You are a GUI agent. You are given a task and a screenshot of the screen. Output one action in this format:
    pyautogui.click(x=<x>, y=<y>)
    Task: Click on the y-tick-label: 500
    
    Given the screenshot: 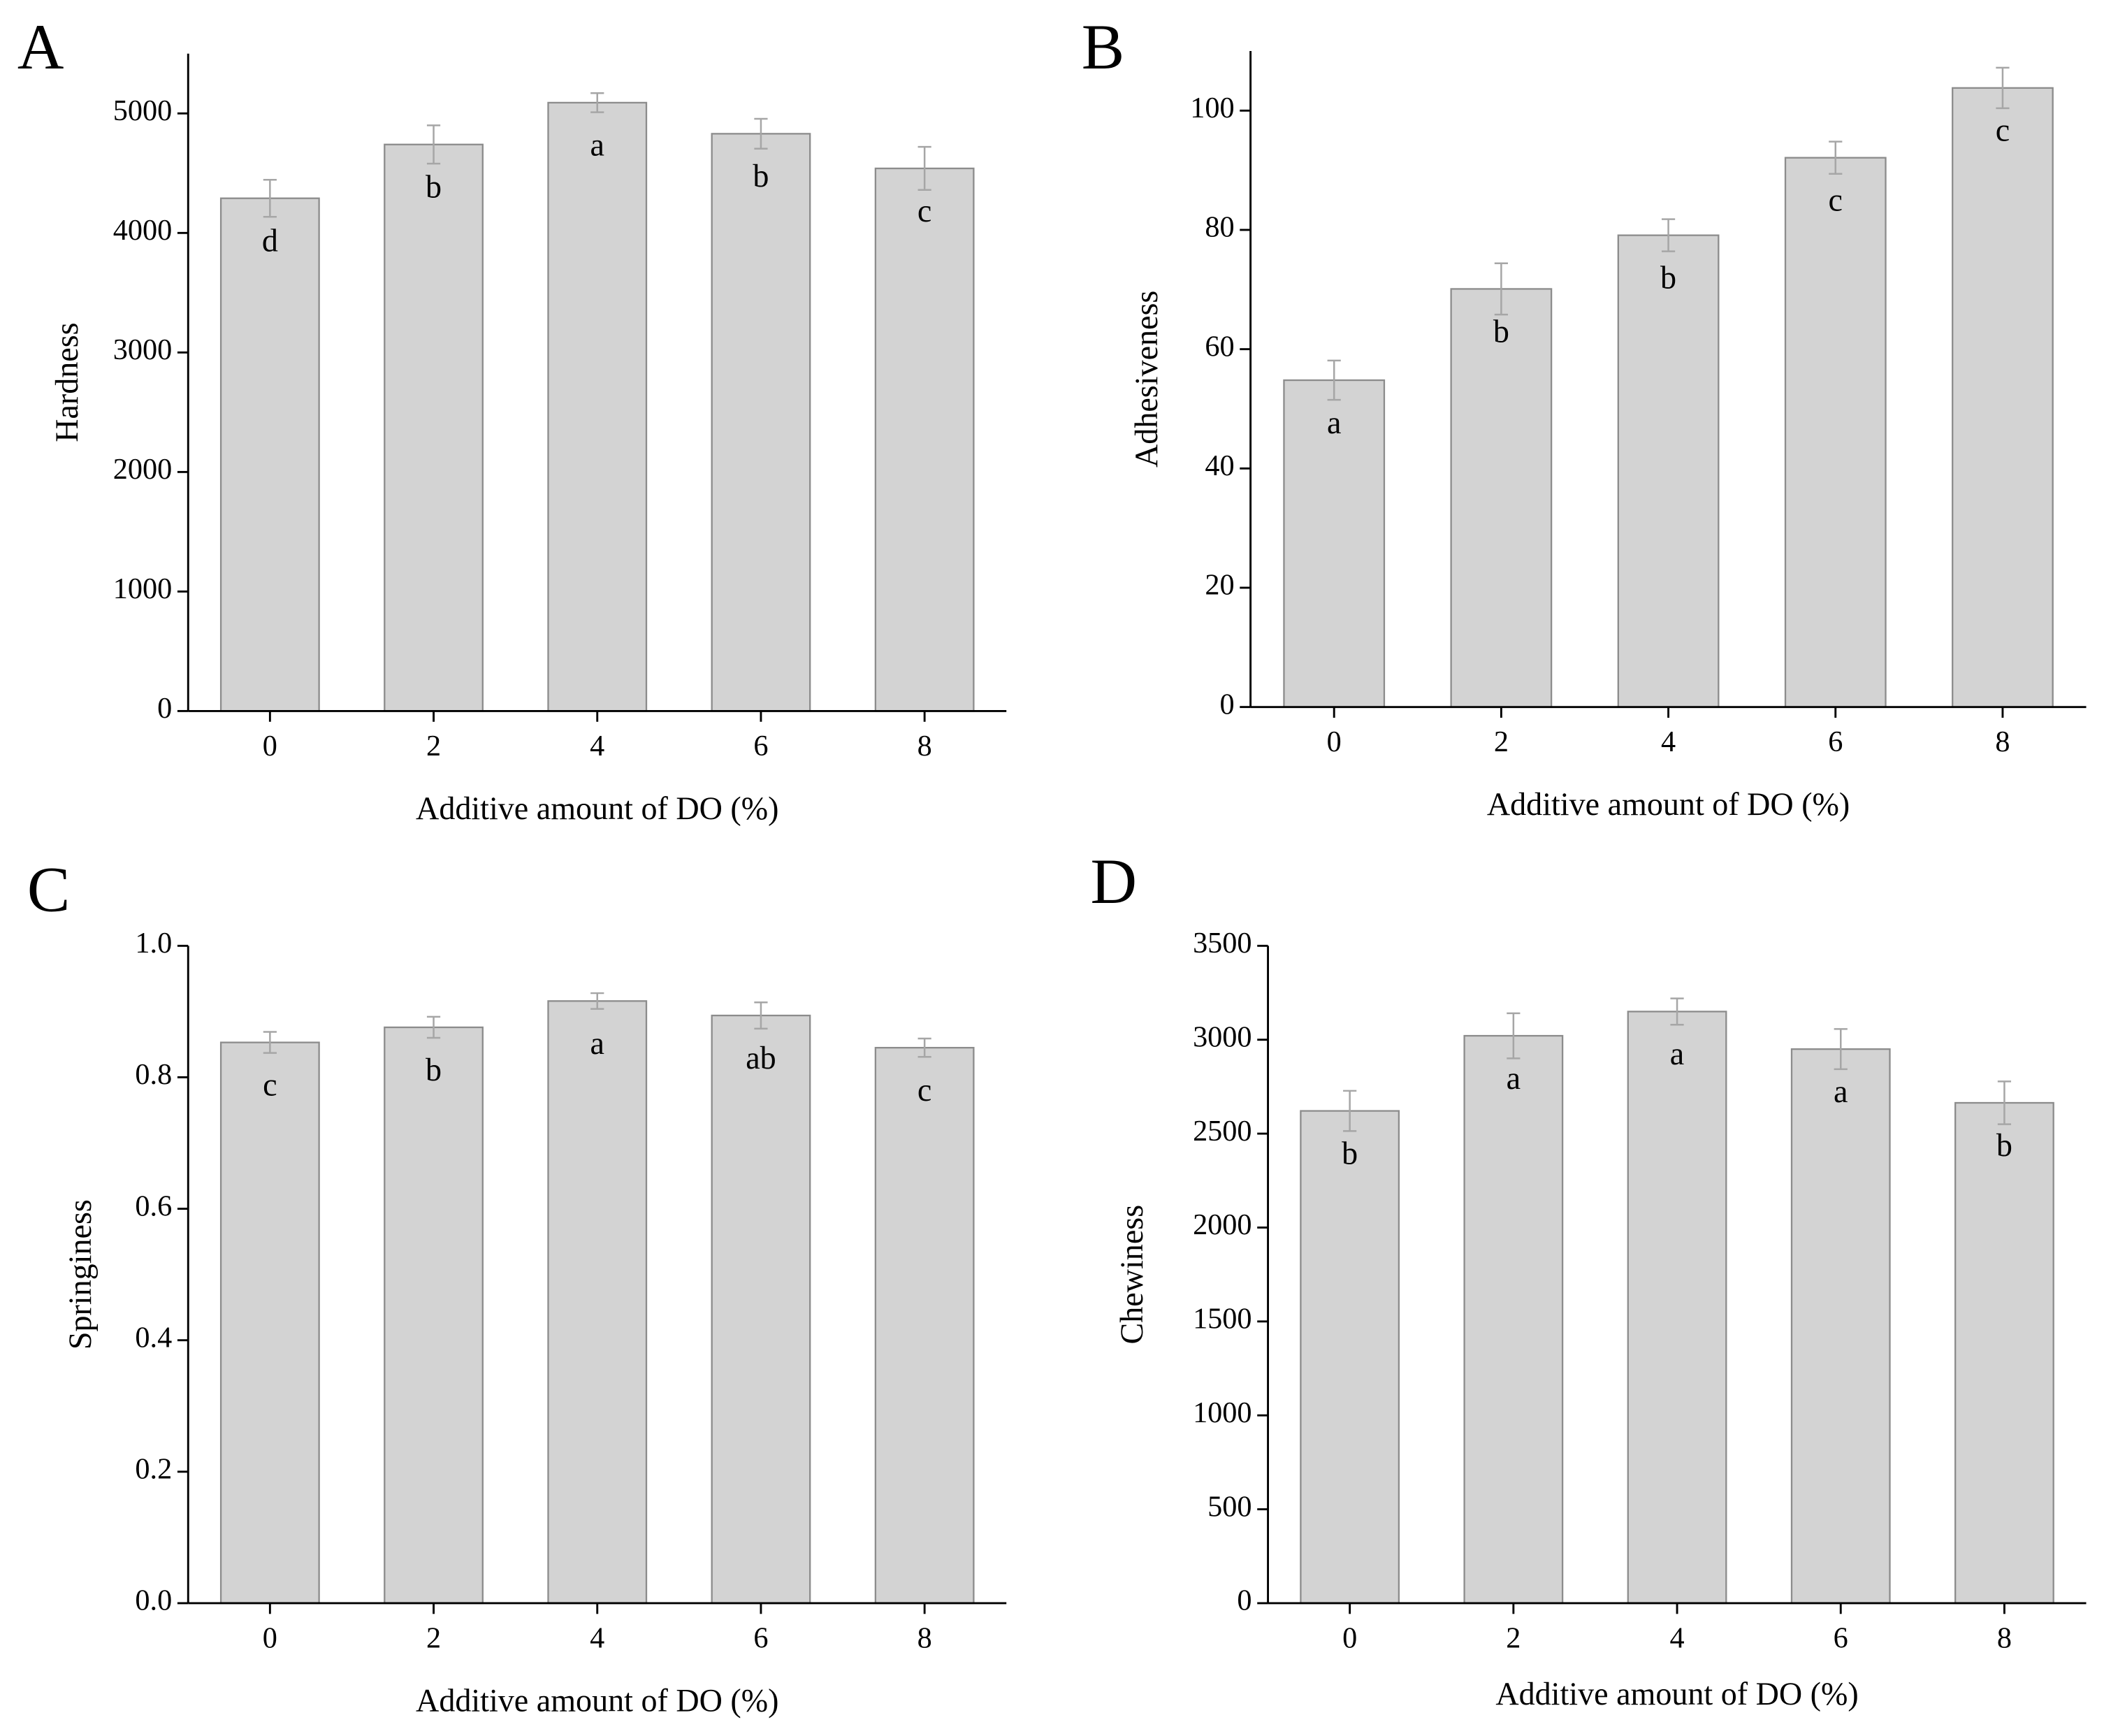 What is the action you would take?
    pyautogui.click(x=1229, y=1506)
    